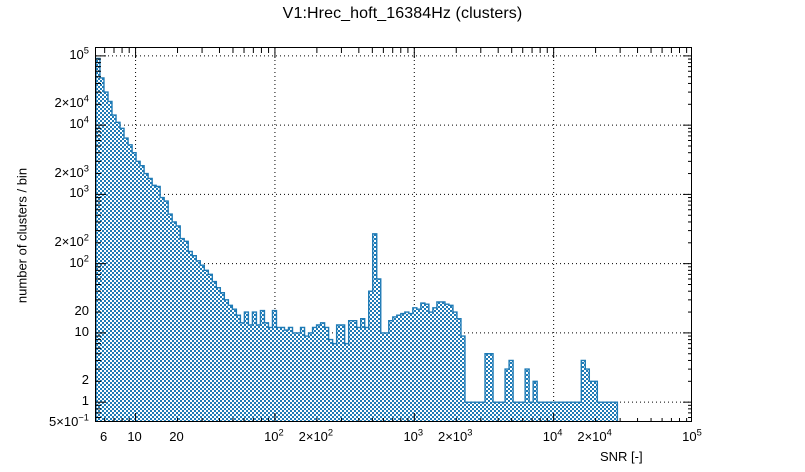  Describe the element at coordinates (69, 420) in the screenshot. I see `y-tick-label: 5×10⁻¹` at that location.